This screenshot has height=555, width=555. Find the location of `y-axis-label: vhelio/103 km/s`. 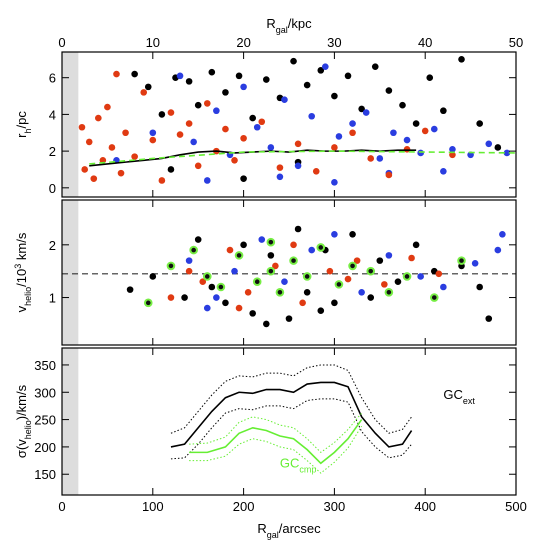

y-axis-label: vhelio/103 km/s is located at coordinates (23, 272).